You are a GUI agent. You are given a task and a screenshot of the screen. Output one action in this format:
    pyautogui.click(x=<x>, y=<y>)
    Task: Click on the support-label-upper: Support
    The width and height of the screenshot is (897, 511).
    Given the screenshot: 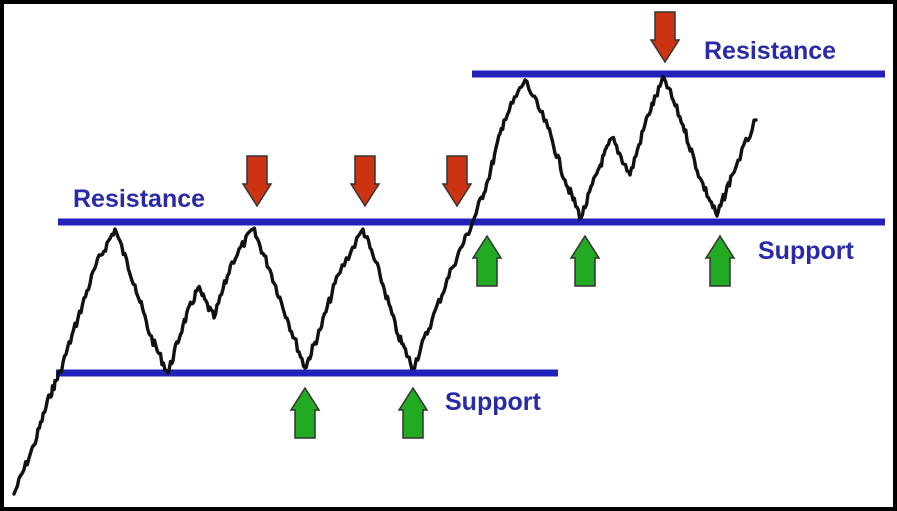 What is the action you would take?
    pyautogui.click(x=806, y=251)
    